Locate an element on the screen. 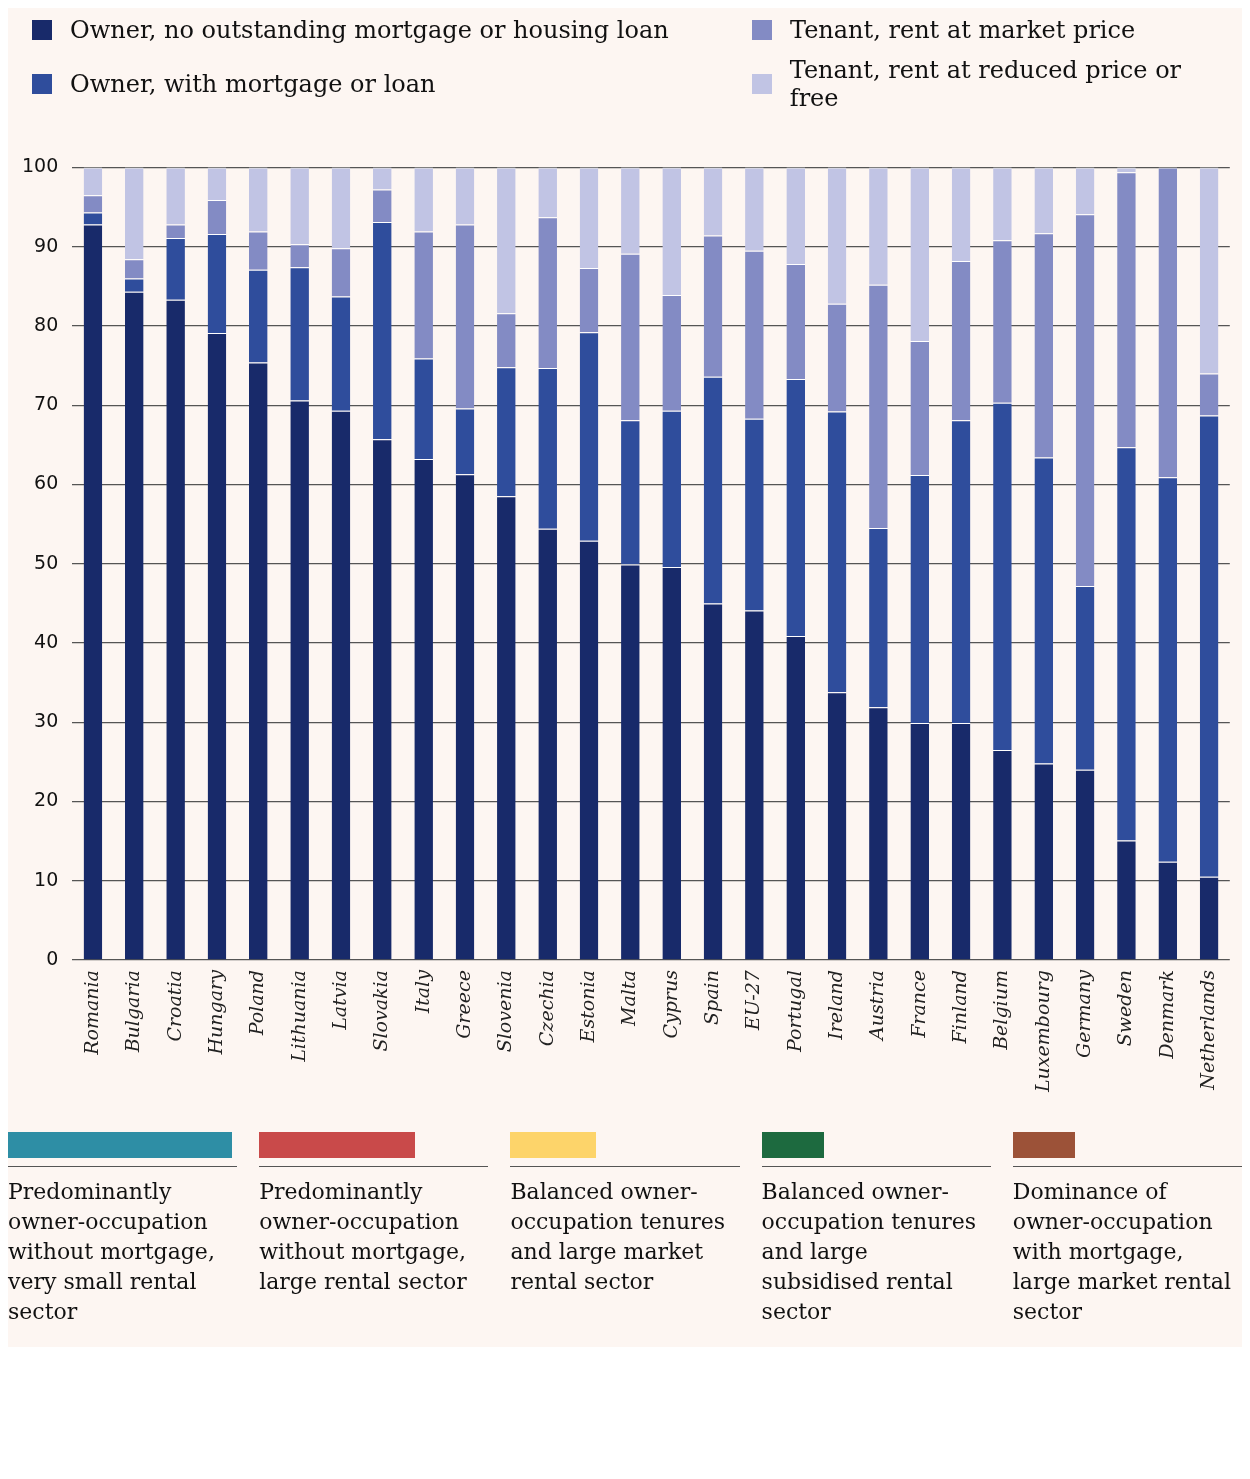 The width and height of the screenshot is (1250, 1479). y-tick-label: 40 is located at coordinates (46, 640).